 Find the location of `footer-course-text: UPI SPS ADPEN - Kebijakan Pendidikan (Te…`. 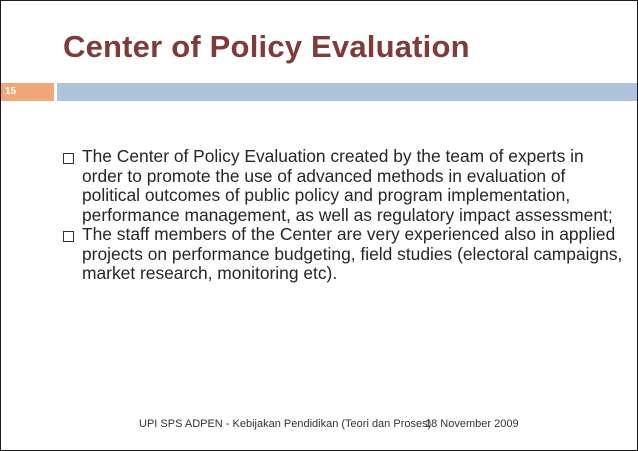

footer-course-text: UPI SPS ADPEN - Kebijakan Pendidikan (Te… is located at coordinates (285, 424).